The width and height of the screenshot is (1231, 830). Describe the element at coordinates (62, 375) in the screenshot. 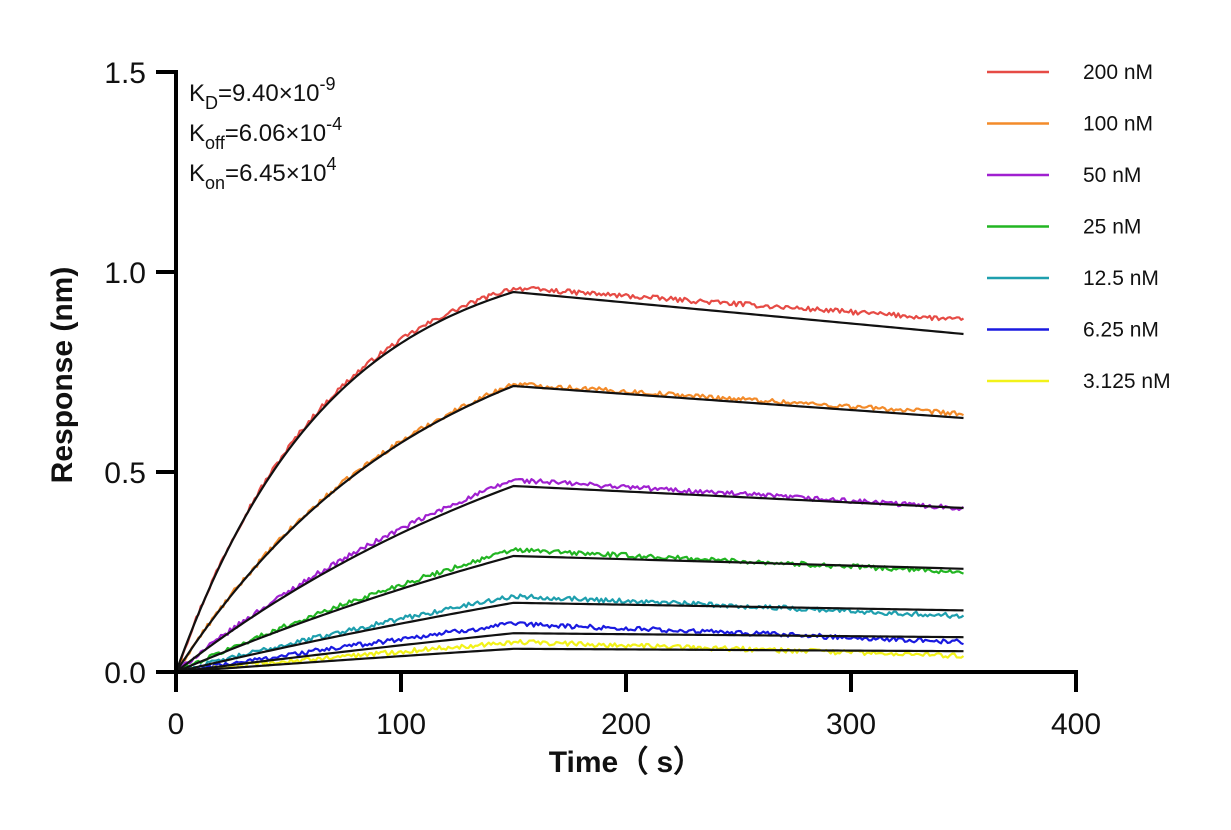

I see `y-axis-title: Response (nm)` at that location.